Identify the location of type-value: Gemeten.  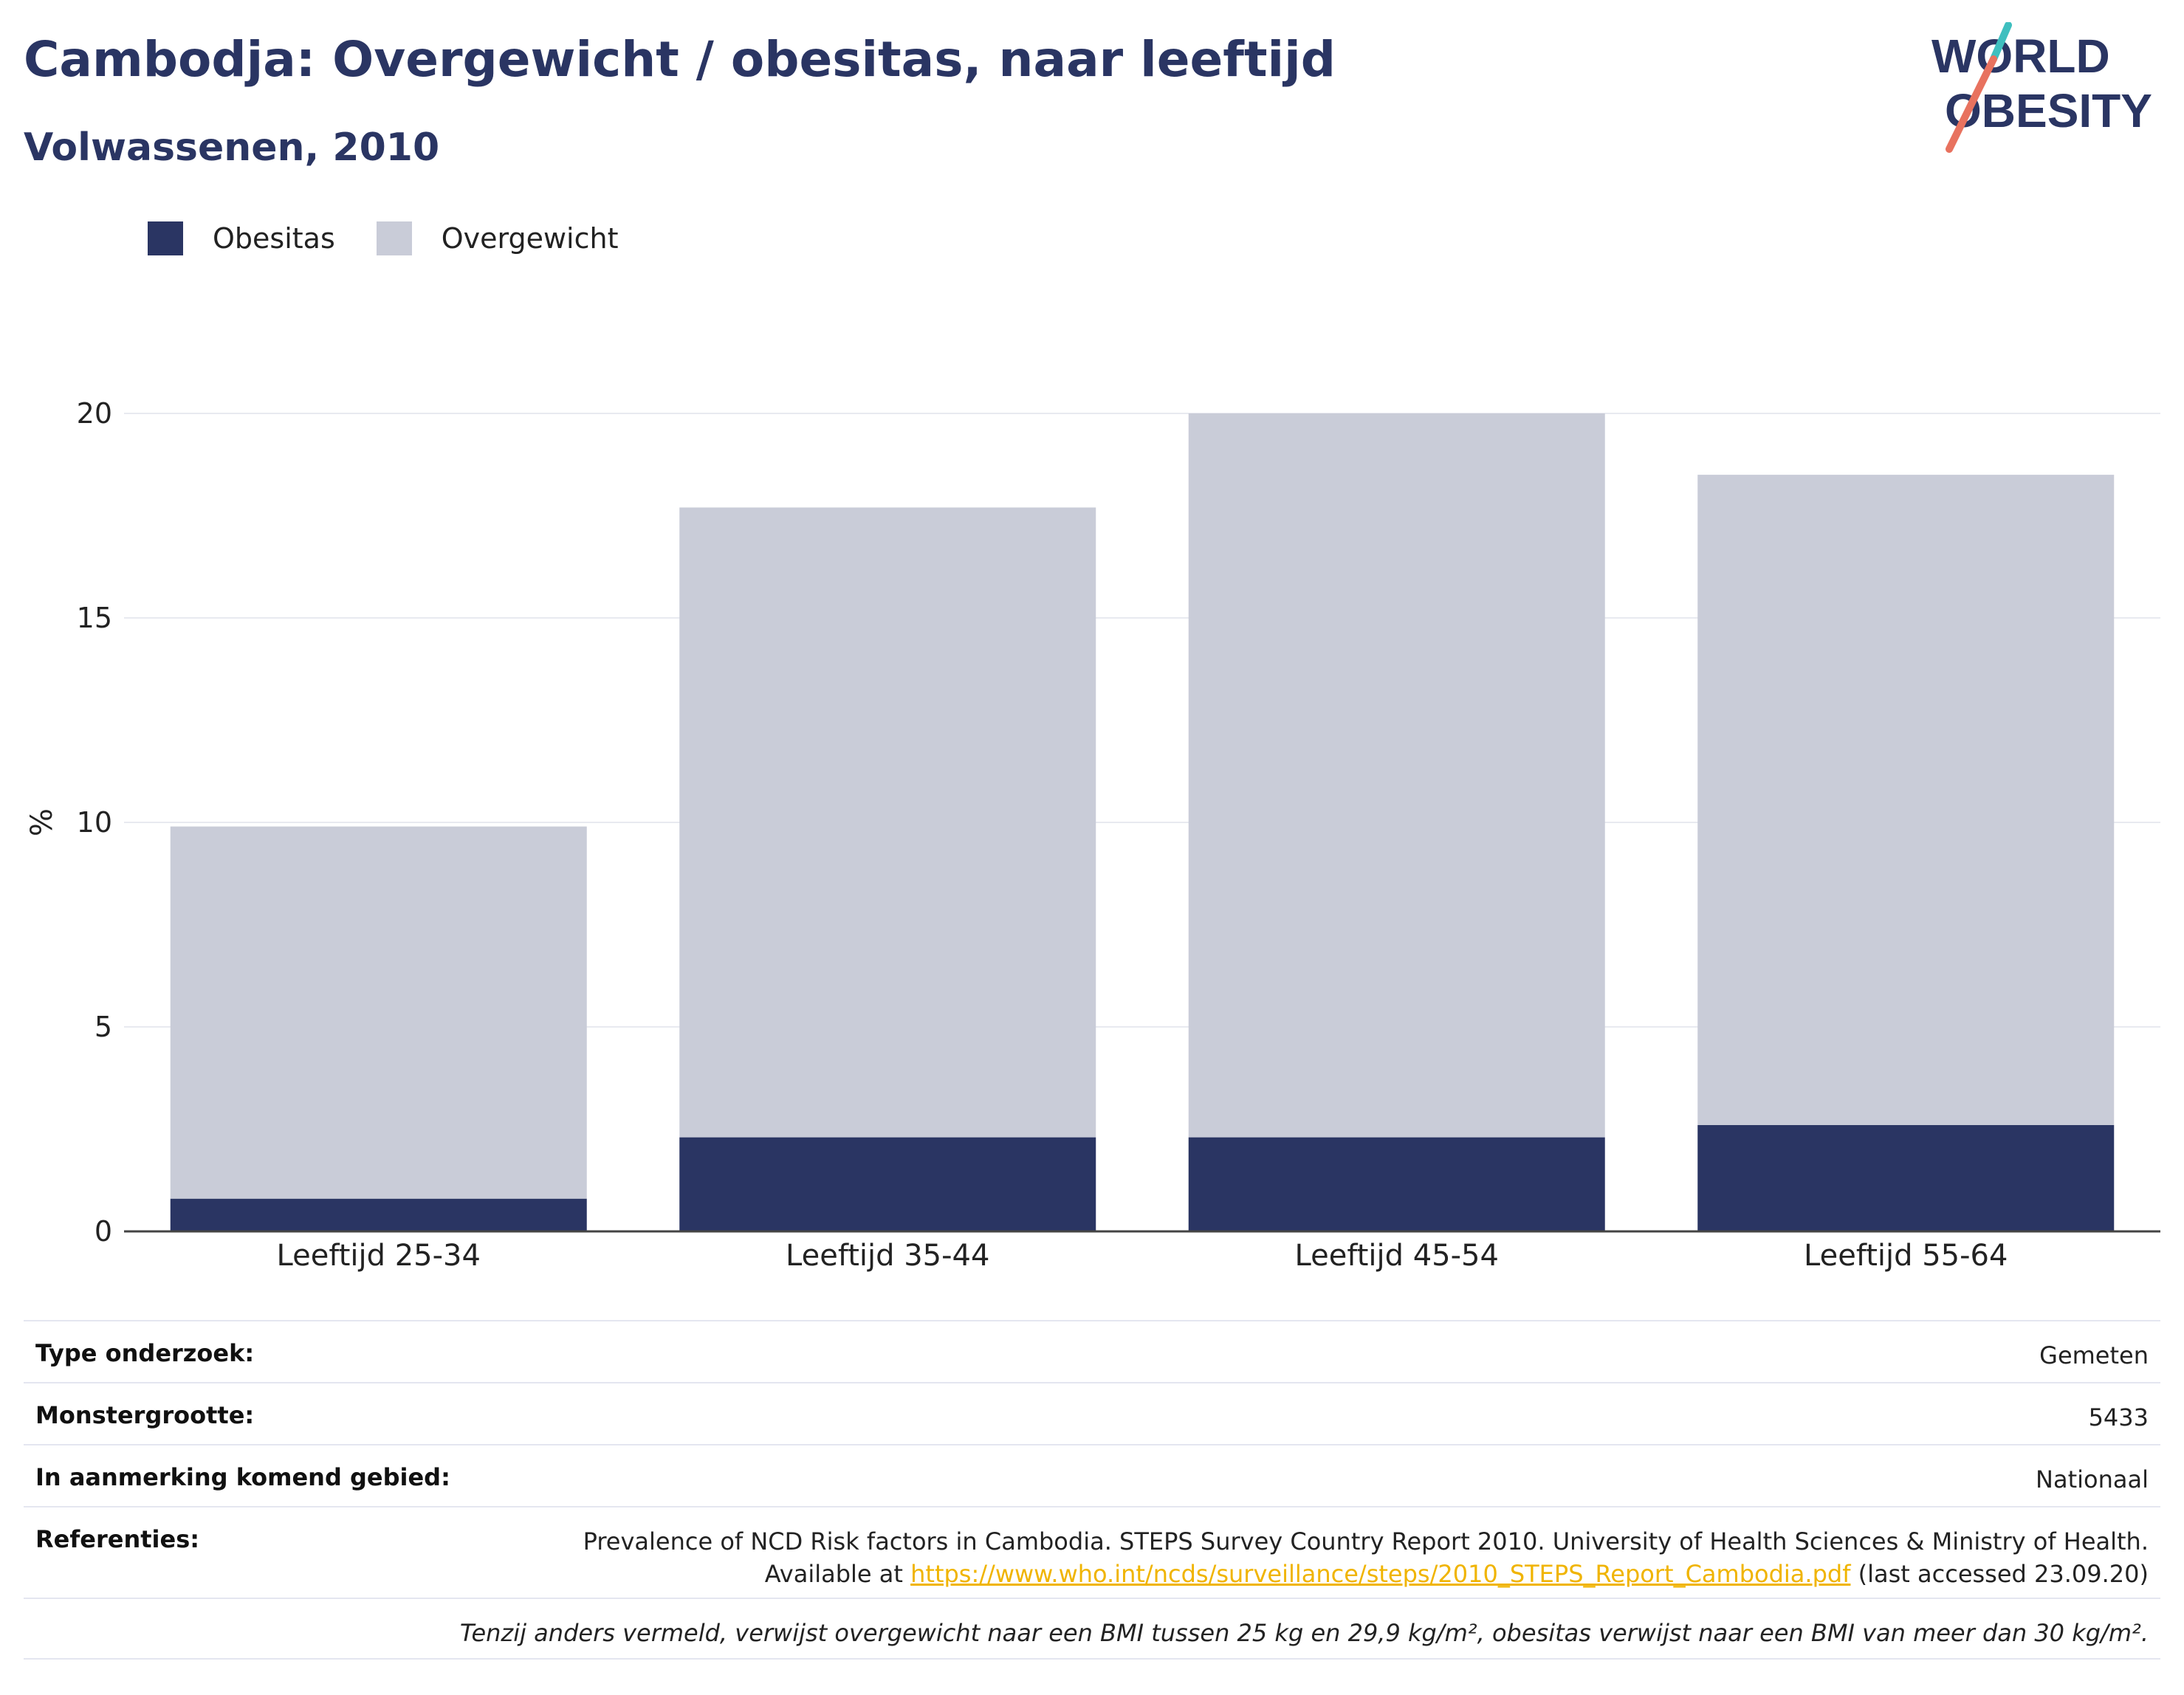
(2094, 1355).